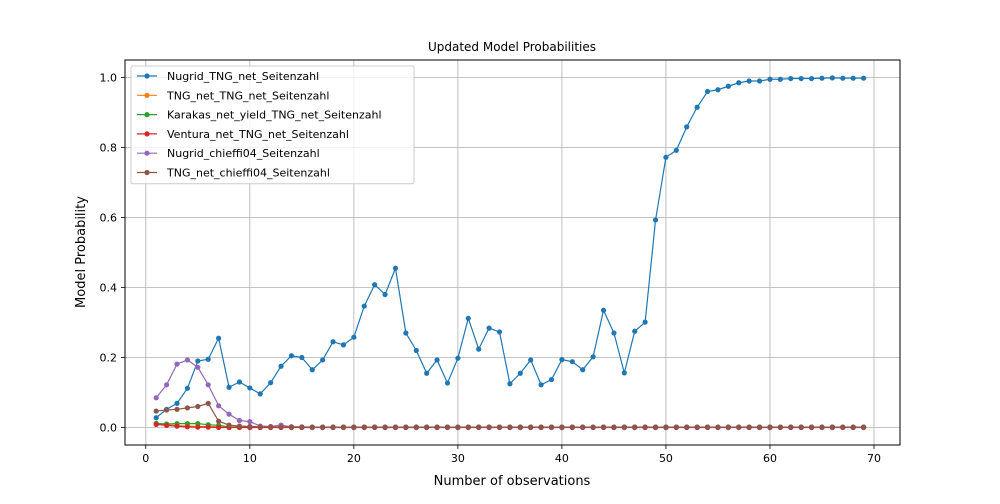  Describe the element at coordinates (233, 173) in the screenshot. I see `legend-item-5: TNG_net_chieffi04_Seitenzahl` at that location.